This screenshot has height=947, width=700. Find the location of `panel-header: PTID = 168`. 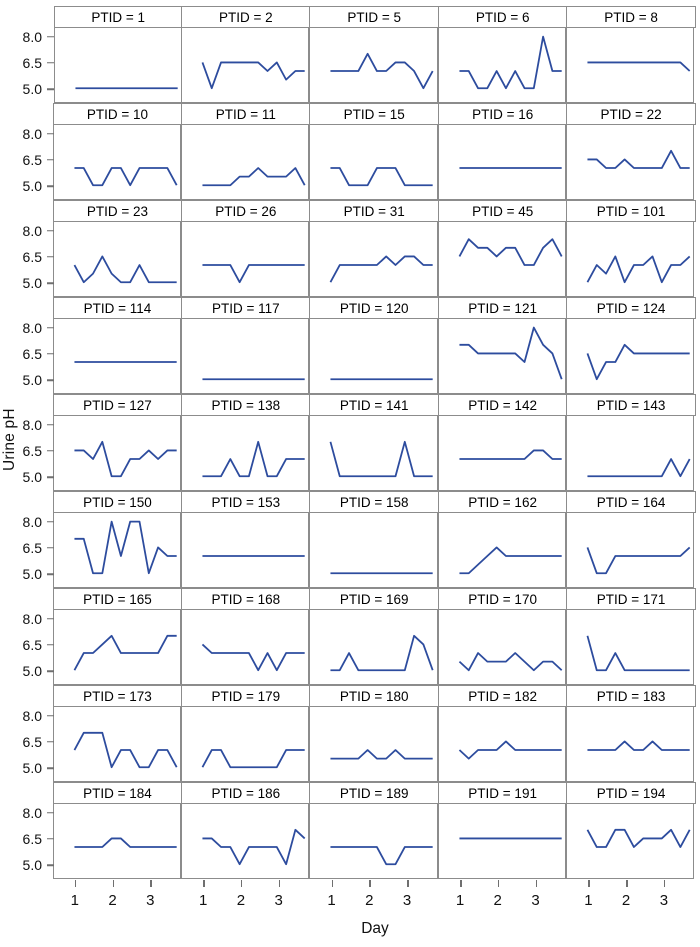

panel-header: PTID = 168 is located at coordinates (245, 599).